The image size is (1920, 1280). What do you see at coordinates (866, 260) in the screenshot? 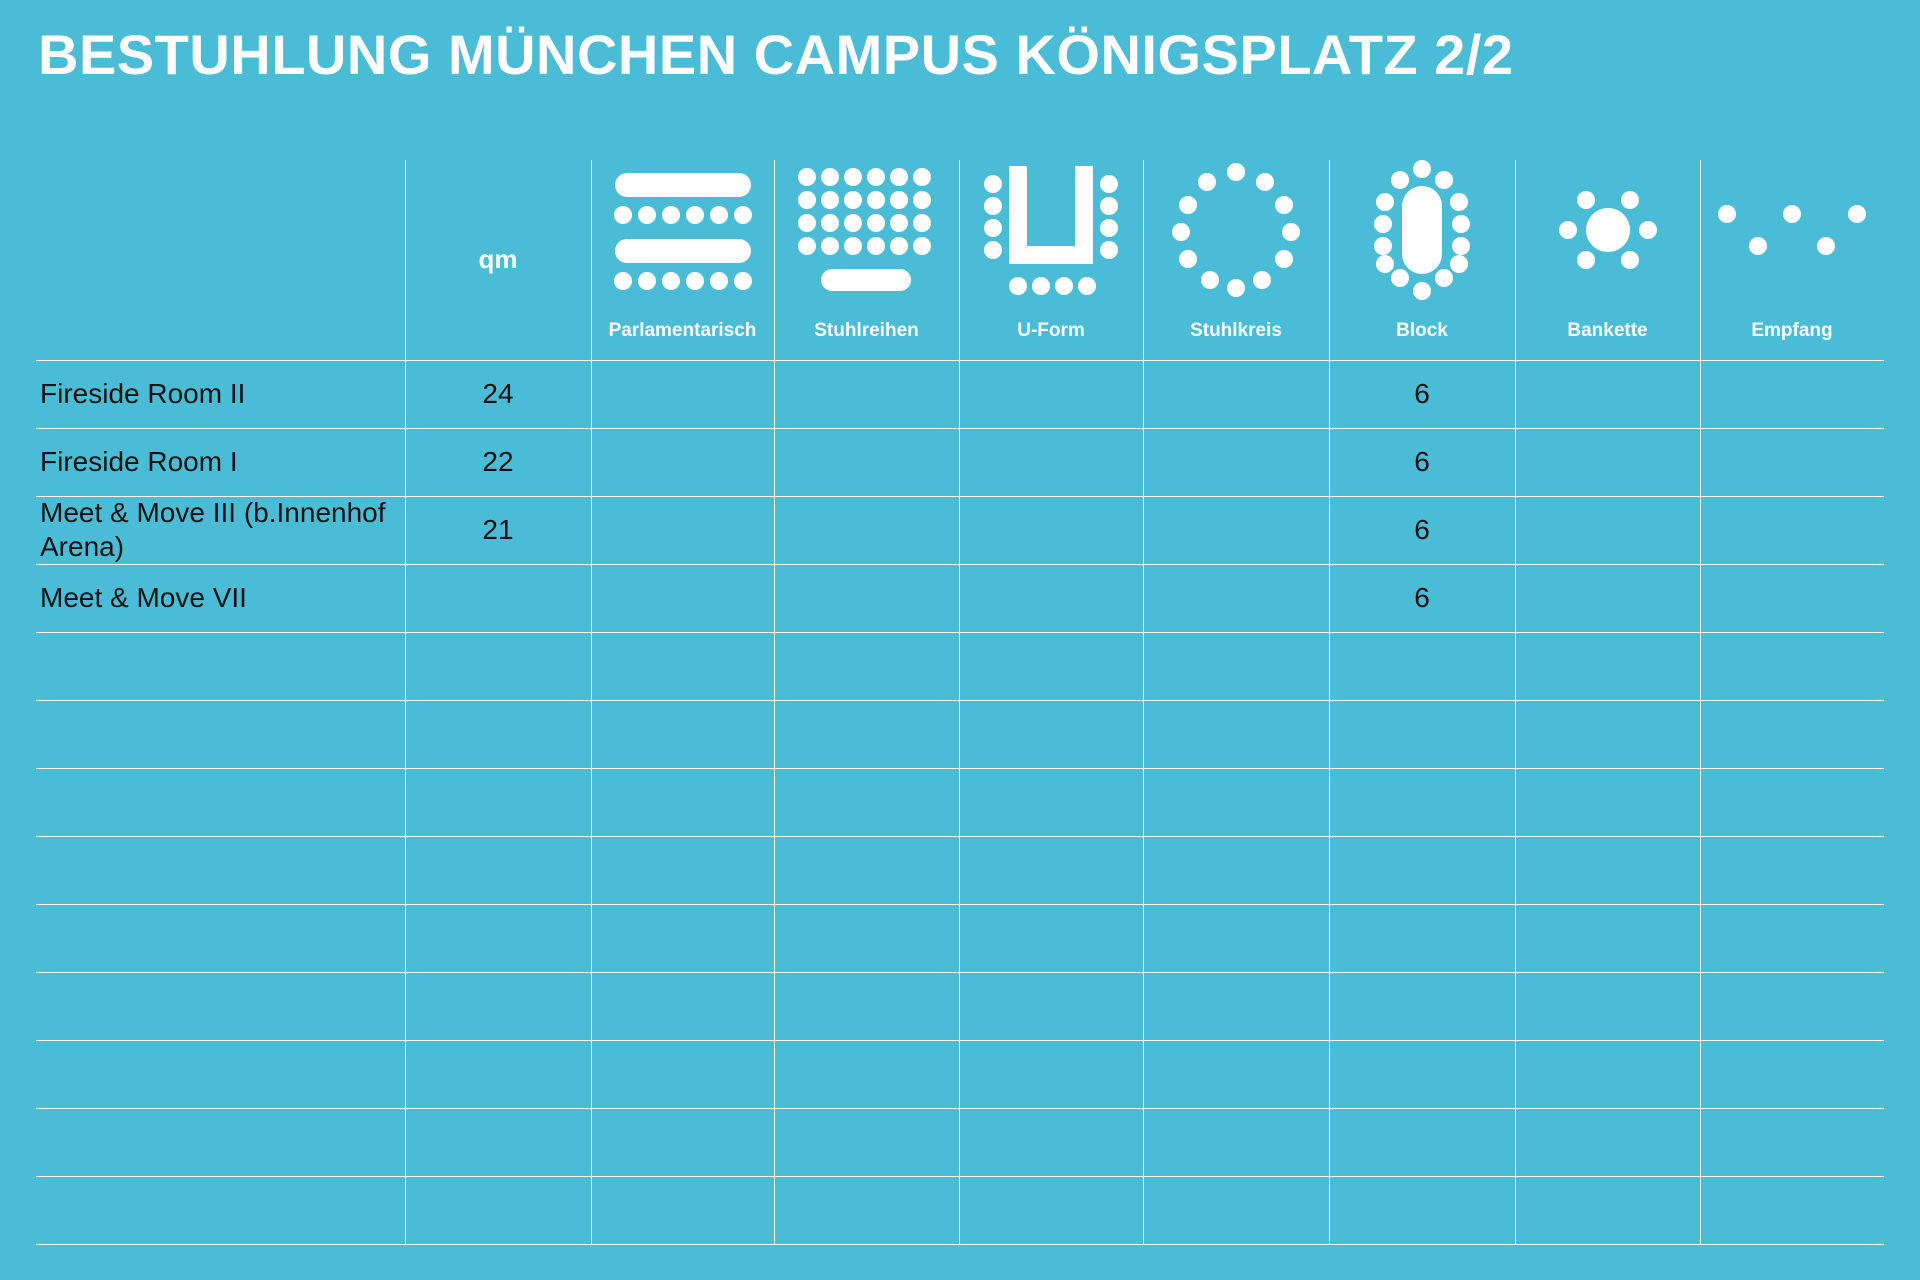
I see `column-header-stuhlreihen: Stuhlreihen` at bounding box center [866, 260].